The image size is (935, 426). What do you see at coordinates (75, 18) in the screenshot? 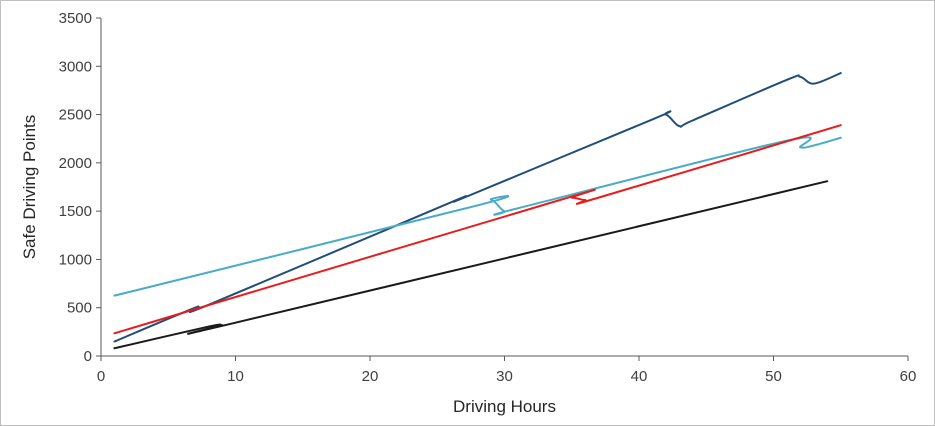
I see `y-tick-label: 3500` at bounding box center [75, 18].